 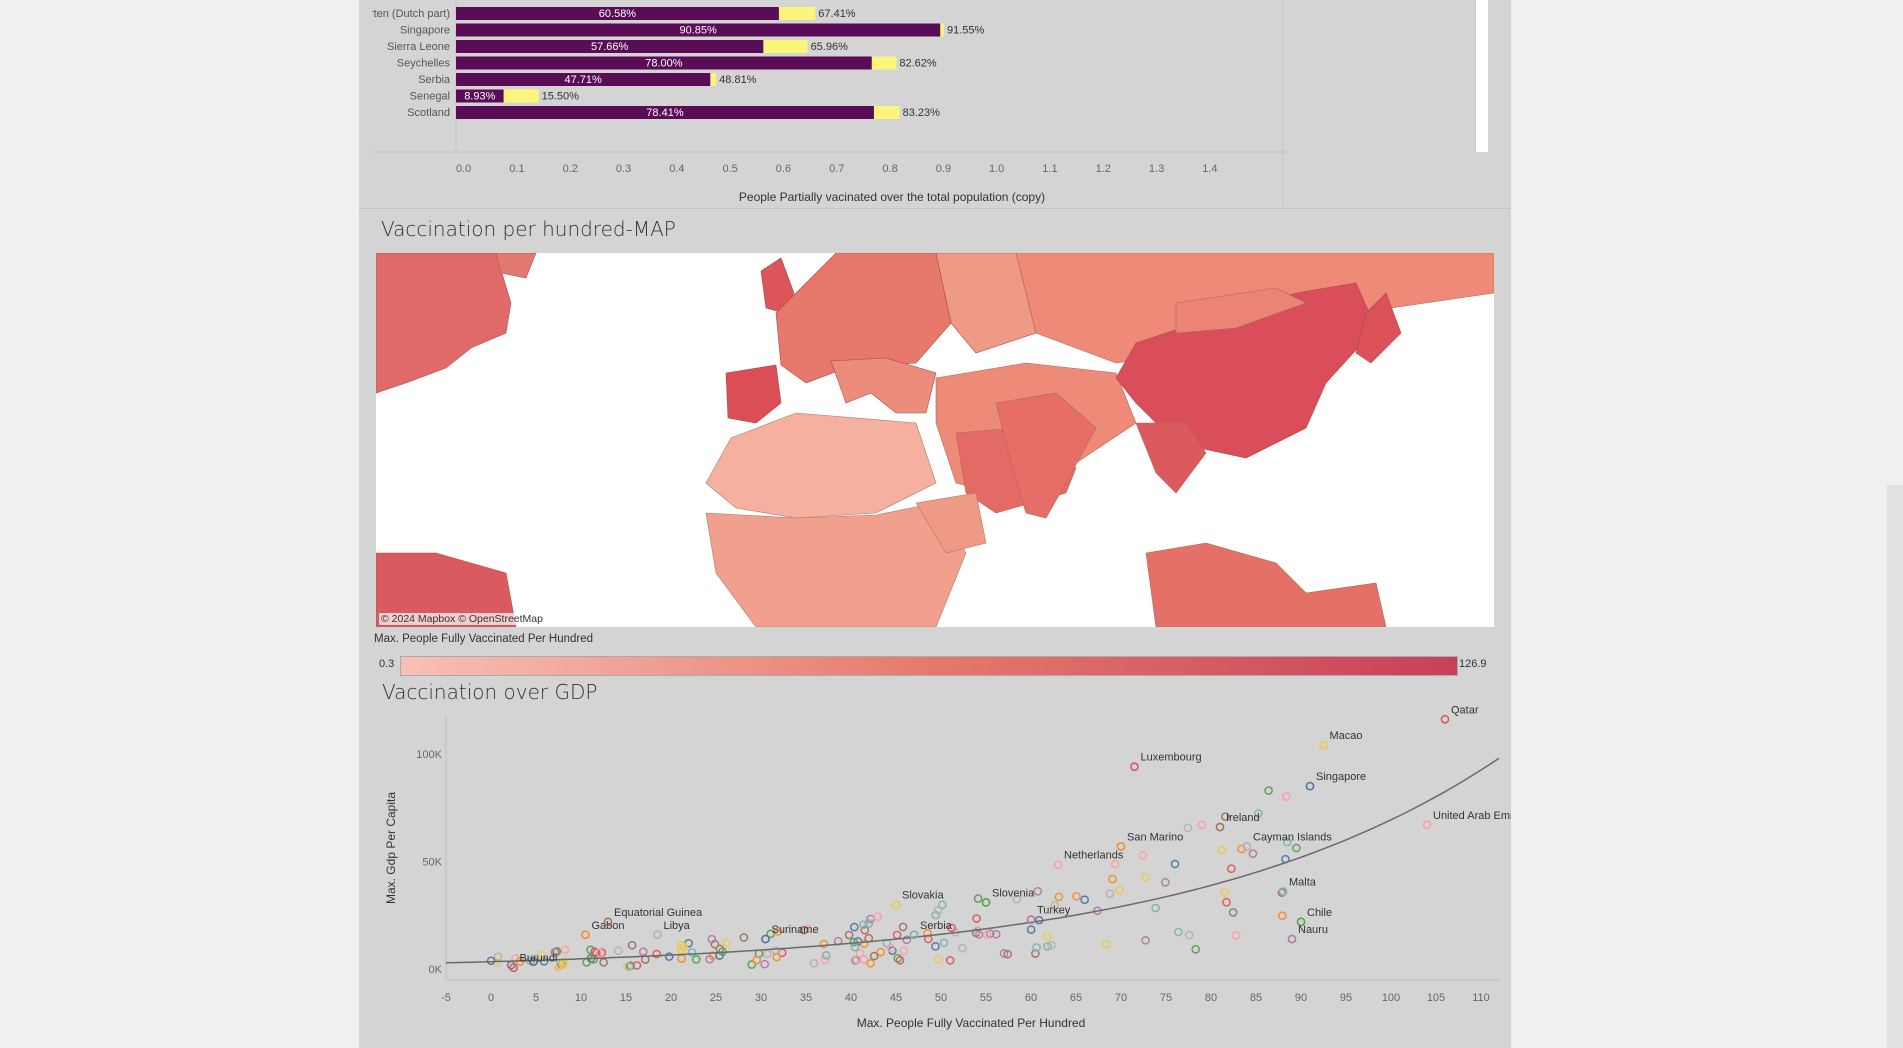 What do you see at coordinates (1895, 766) in the screenshot?
I see `window-scrollbar` at bounding box center [1895, 766].